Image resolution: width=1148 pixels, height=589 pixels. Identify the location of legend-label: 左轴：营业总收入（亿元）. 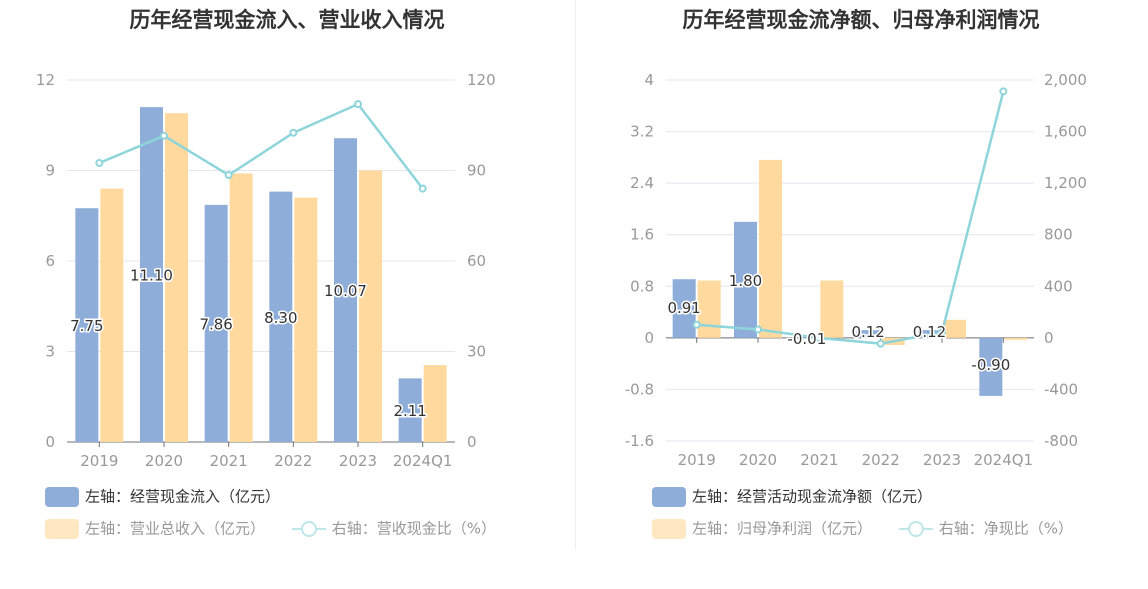
(175, 528).